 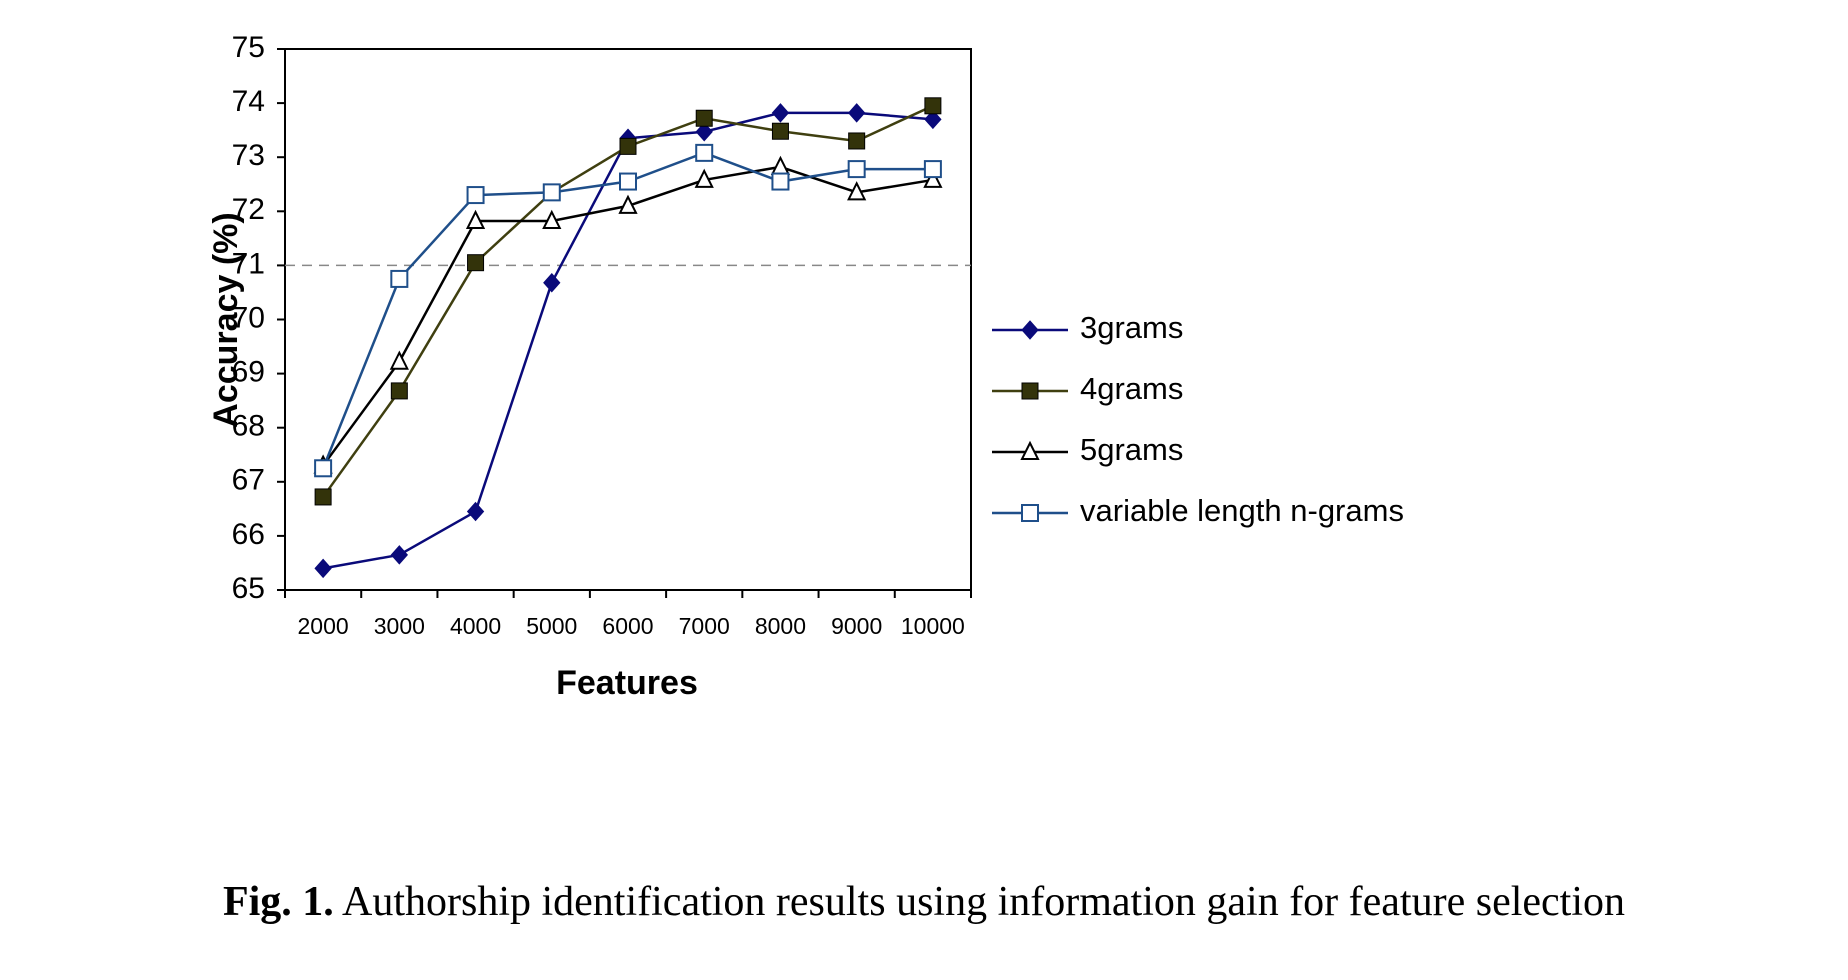 I want to click on legend-item: 3grams, so click(x=1087, y=327).